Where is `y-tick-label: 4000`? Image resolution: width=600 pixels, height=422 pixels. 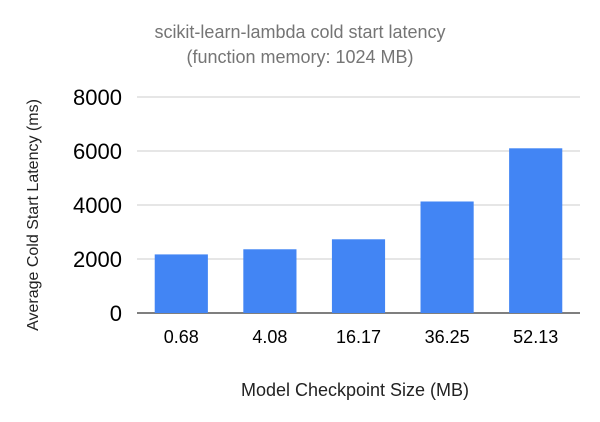 y-tick-label: 4000 is located at coordinates (97, 205).